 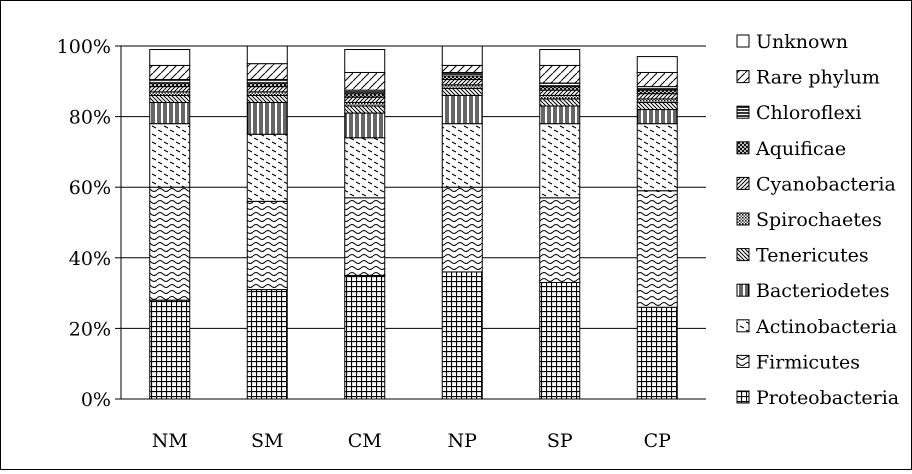 What do you see at coordinates (365, 92) in the screenshot?
I see `bar-segment-cm-chloroflexi` at bounding box center [365, 92].